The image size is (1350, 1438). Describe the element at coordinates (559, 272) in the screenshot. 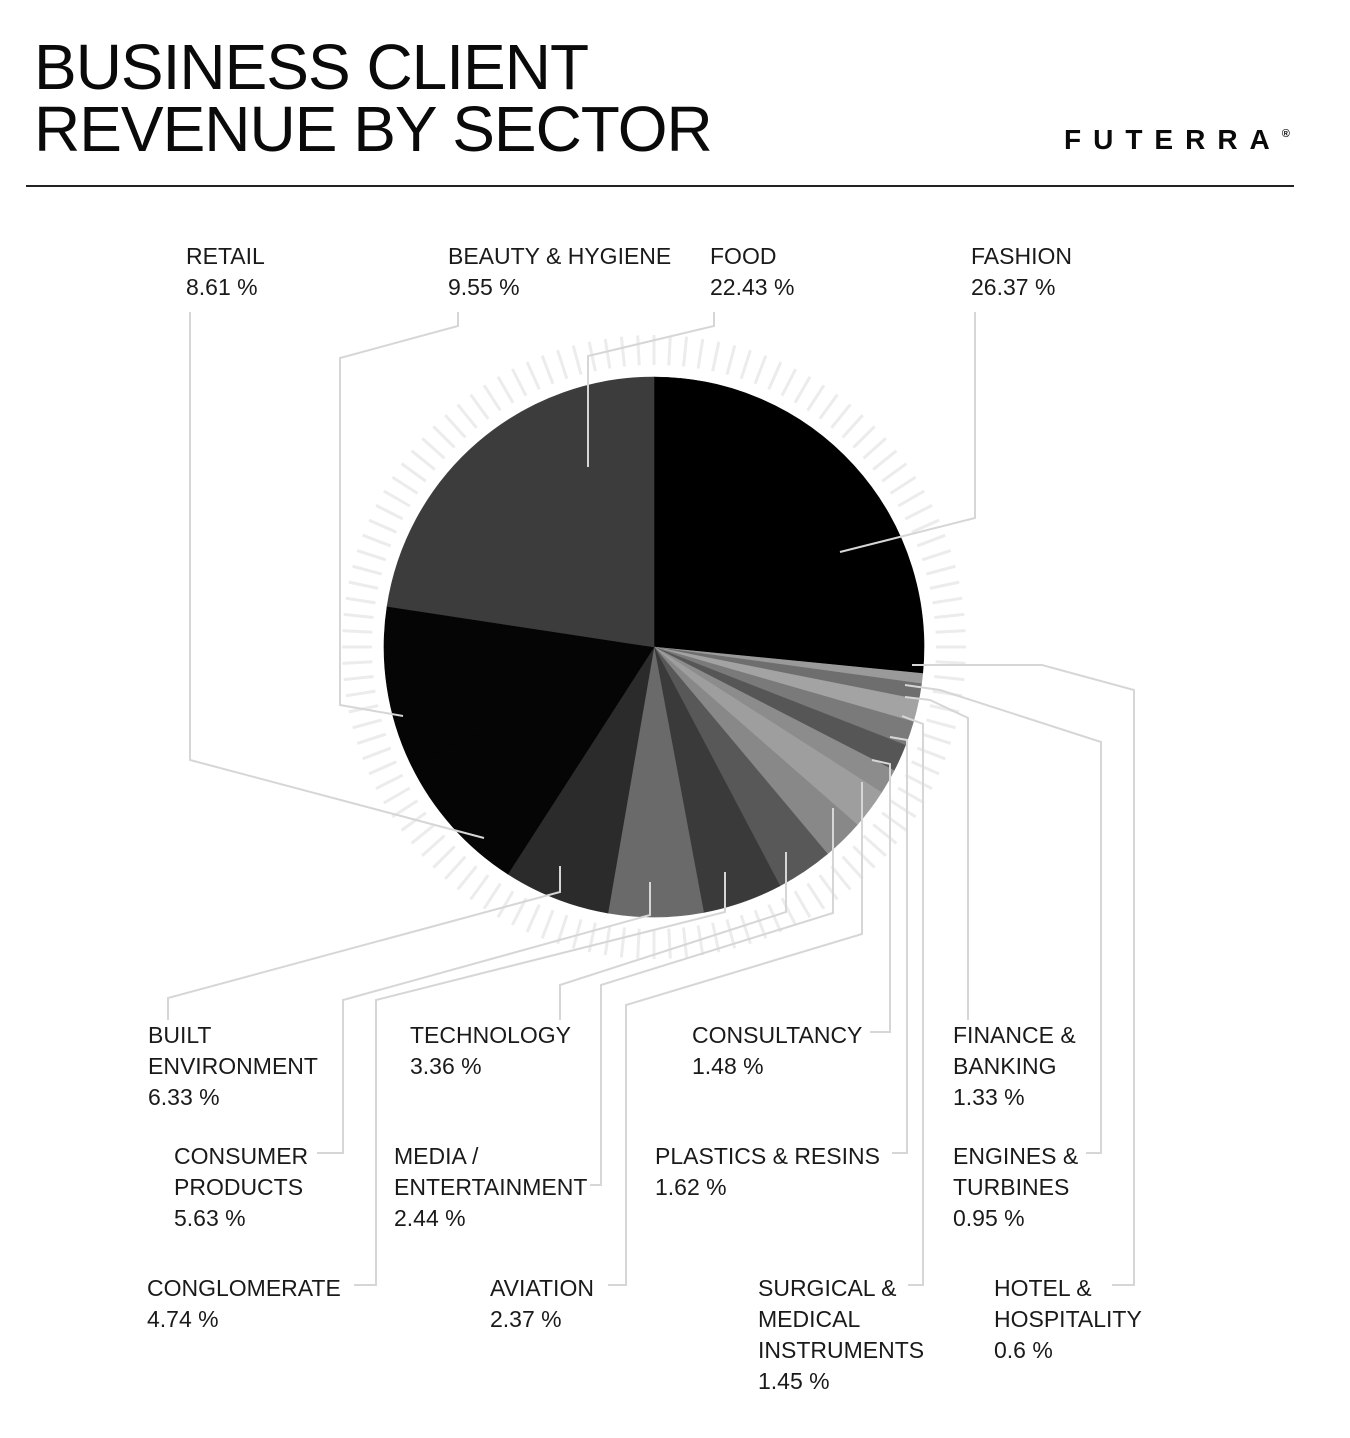

I see `label-beauty-hygiene: BEAUTY & HYGIENE 9.55 %` at that location.